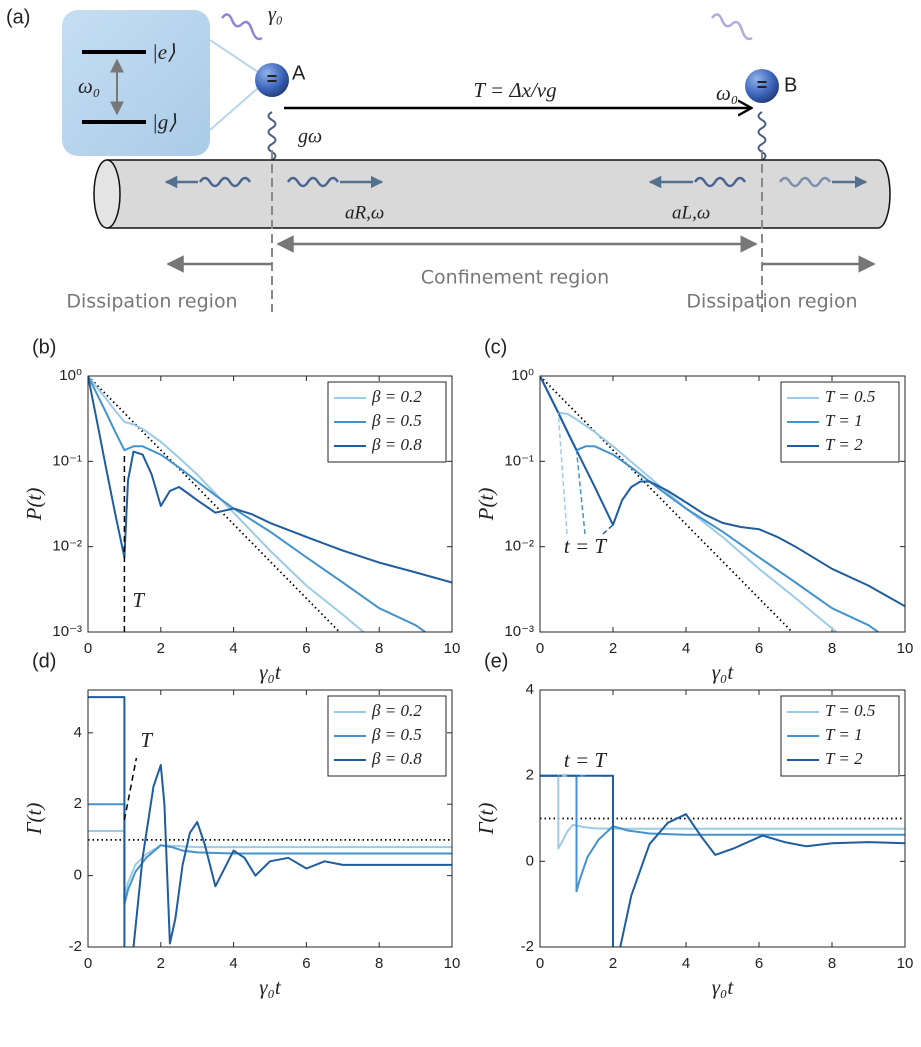 The image size is (921, 1047). Describe the element at coordinates (299, 73) in the screenshot. I see `atom-a-label: A` at that location.